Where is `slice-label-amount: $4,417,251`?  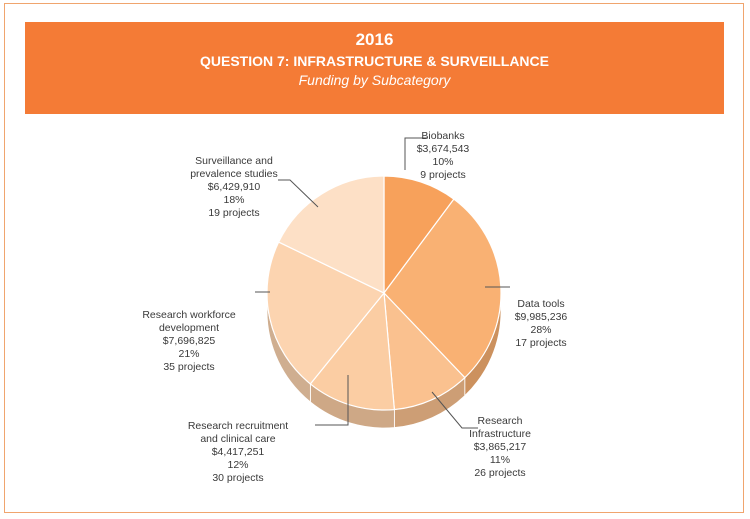 slice-label-amount: $4,417,251 is located at coordinates (238, 452).